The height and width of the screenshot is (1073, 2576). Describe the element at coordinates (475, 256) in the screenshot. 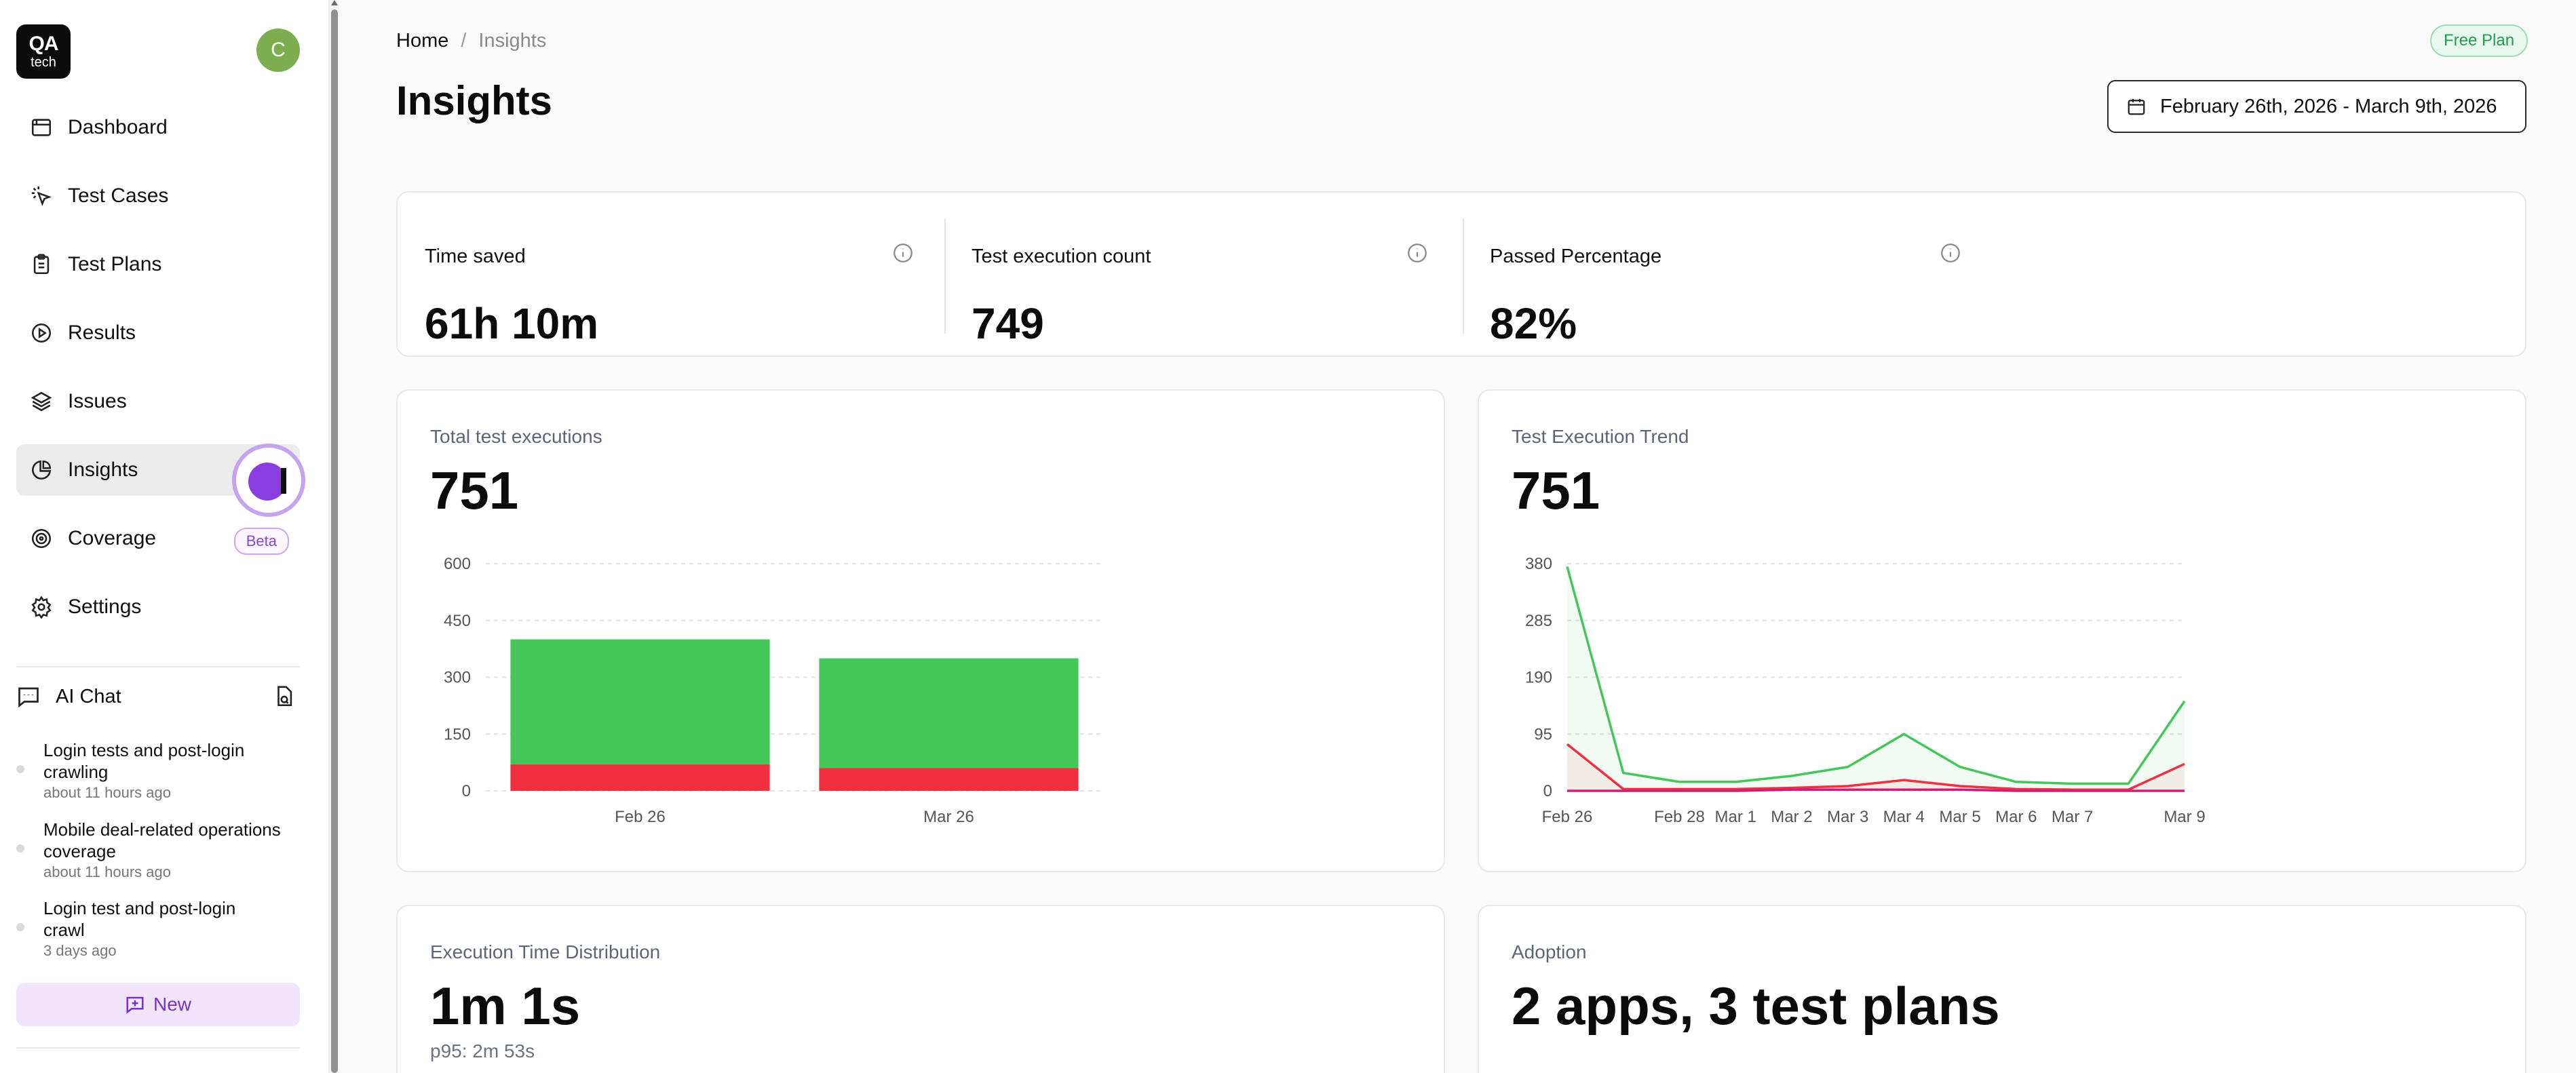

I see `stat-label: Time saved` at that location.